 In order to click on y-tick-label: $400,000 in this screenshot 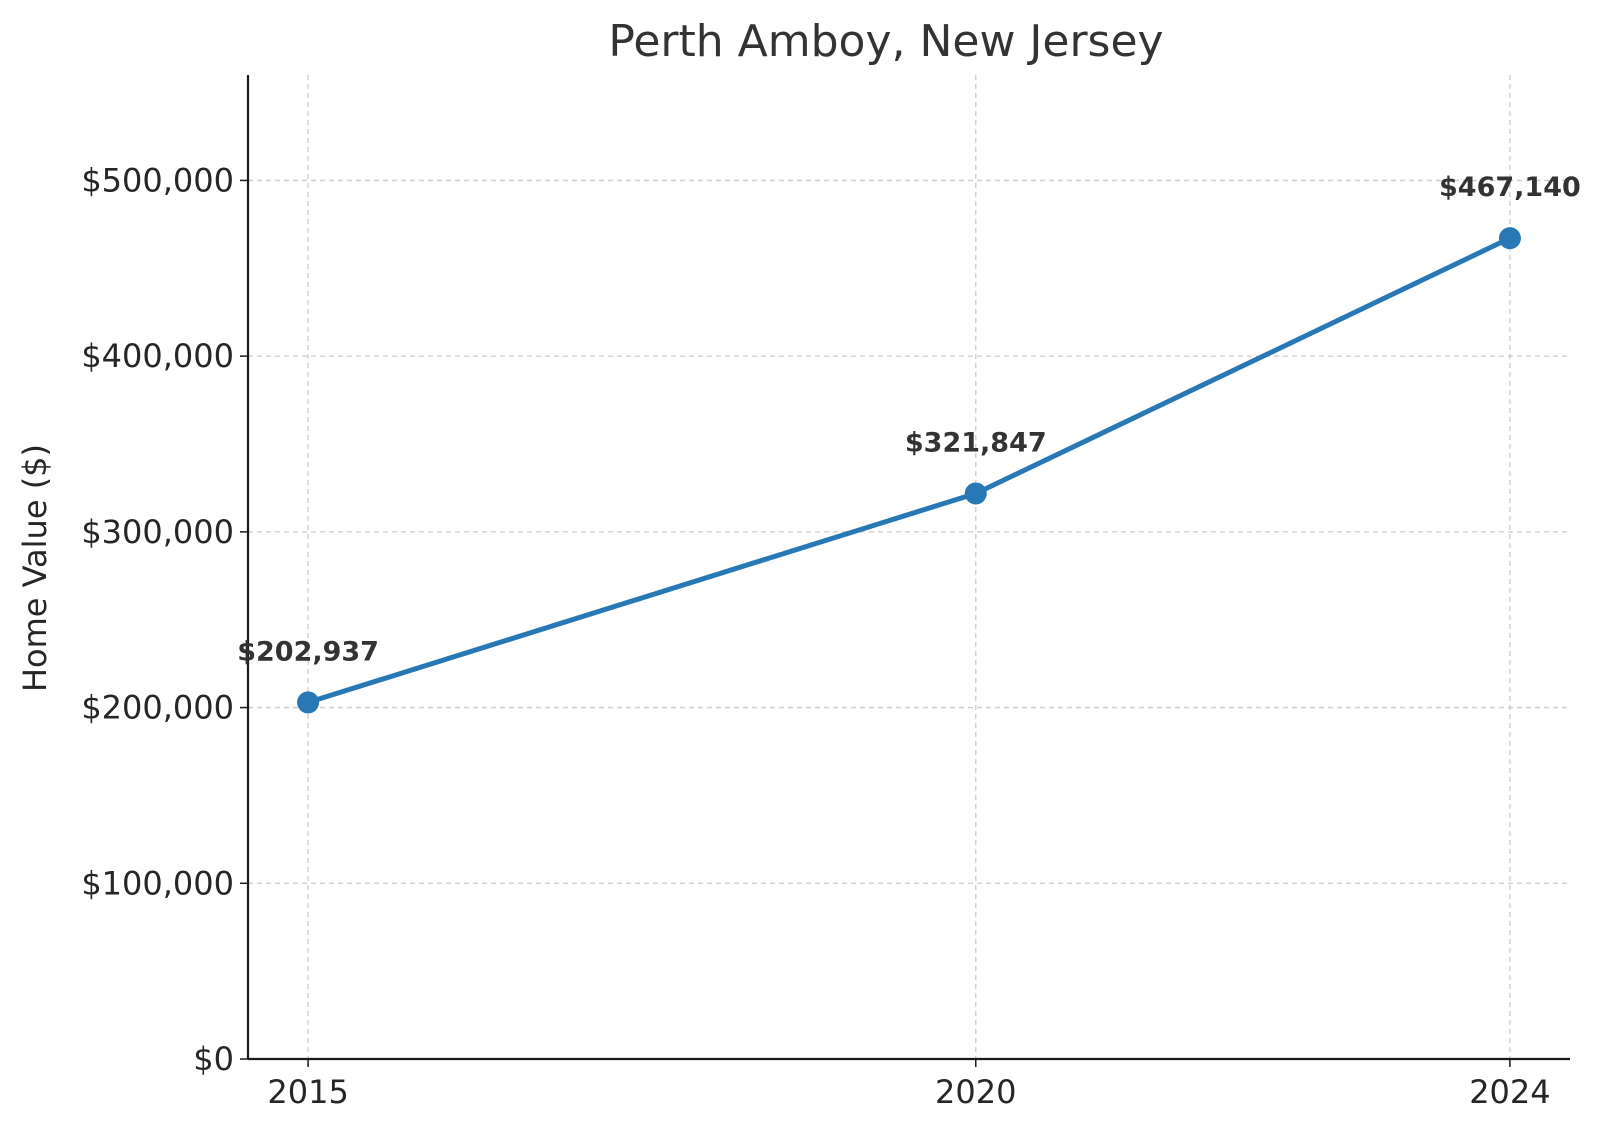, I will do `click(157, 356)`.